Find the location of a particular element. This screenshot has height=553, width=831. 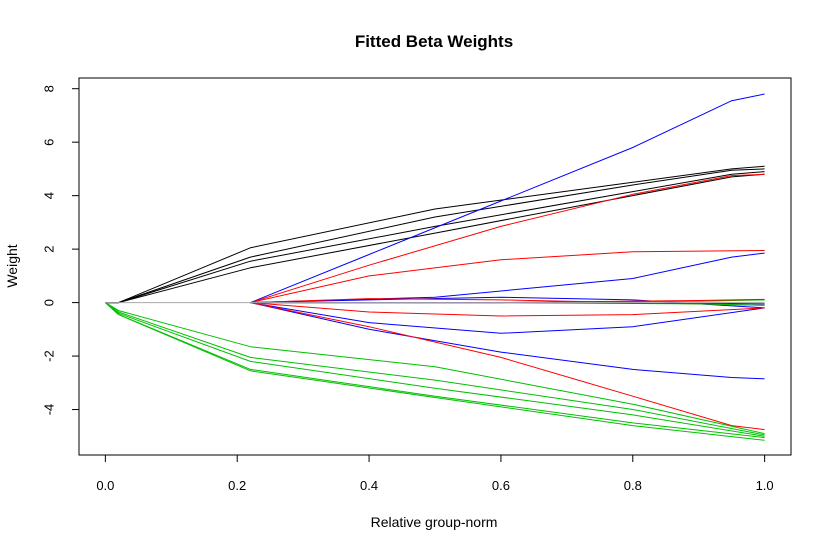

x-tick-label-5: 1.0 is located at coordinates (765, 485).